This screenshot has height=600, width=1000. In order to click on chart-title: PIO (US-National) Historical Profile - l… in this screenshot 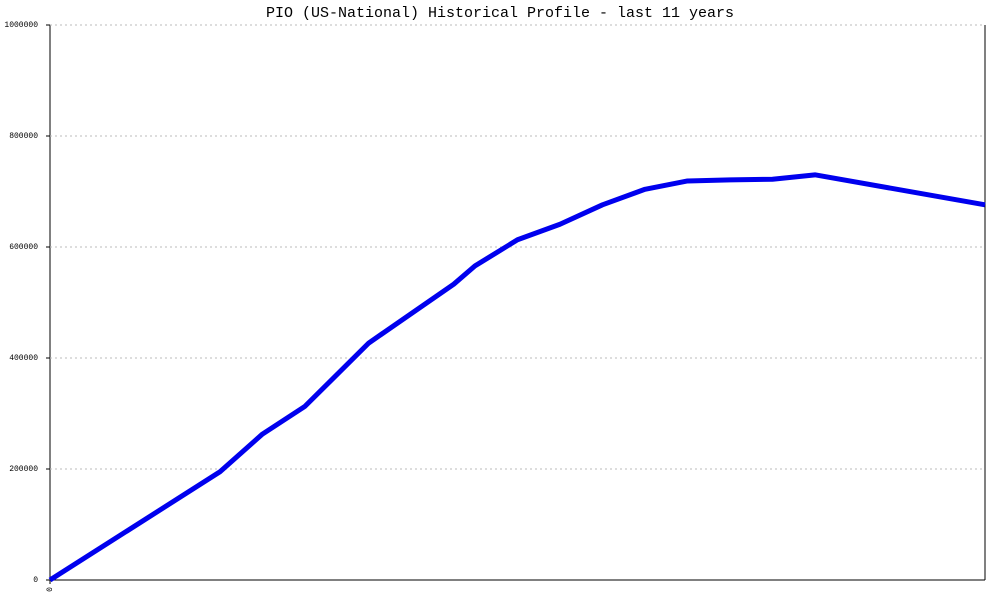, I will do `click(500, 13)`.